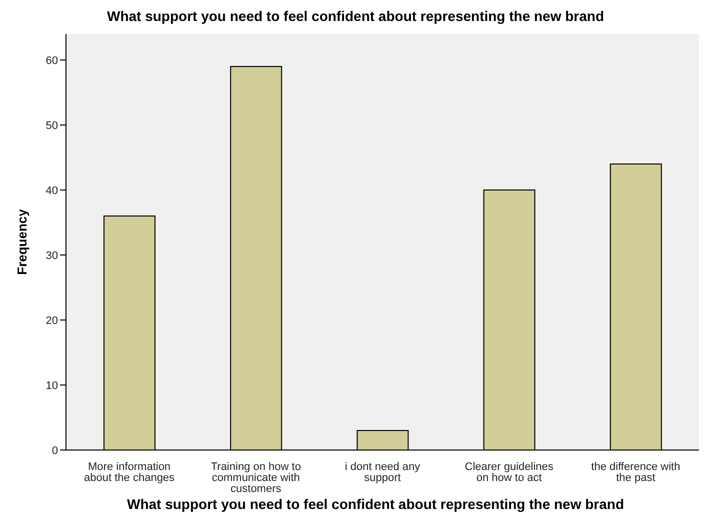  I want to click on y-tick-label: 50, so click(52, 126).